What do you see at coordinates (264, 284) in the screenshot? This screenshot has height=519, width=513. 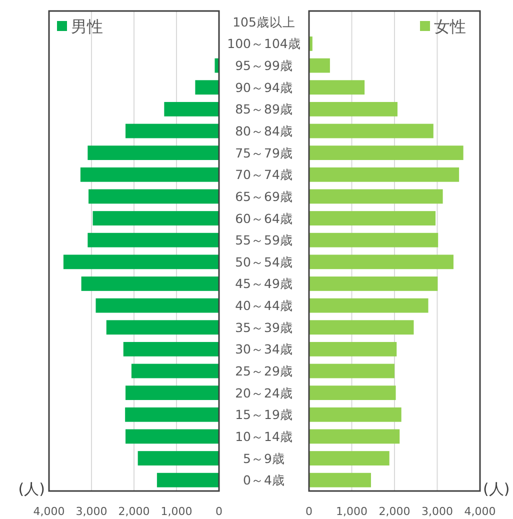 I see `y-tick-label: 45～49歳` at bounding box center [264, 284].